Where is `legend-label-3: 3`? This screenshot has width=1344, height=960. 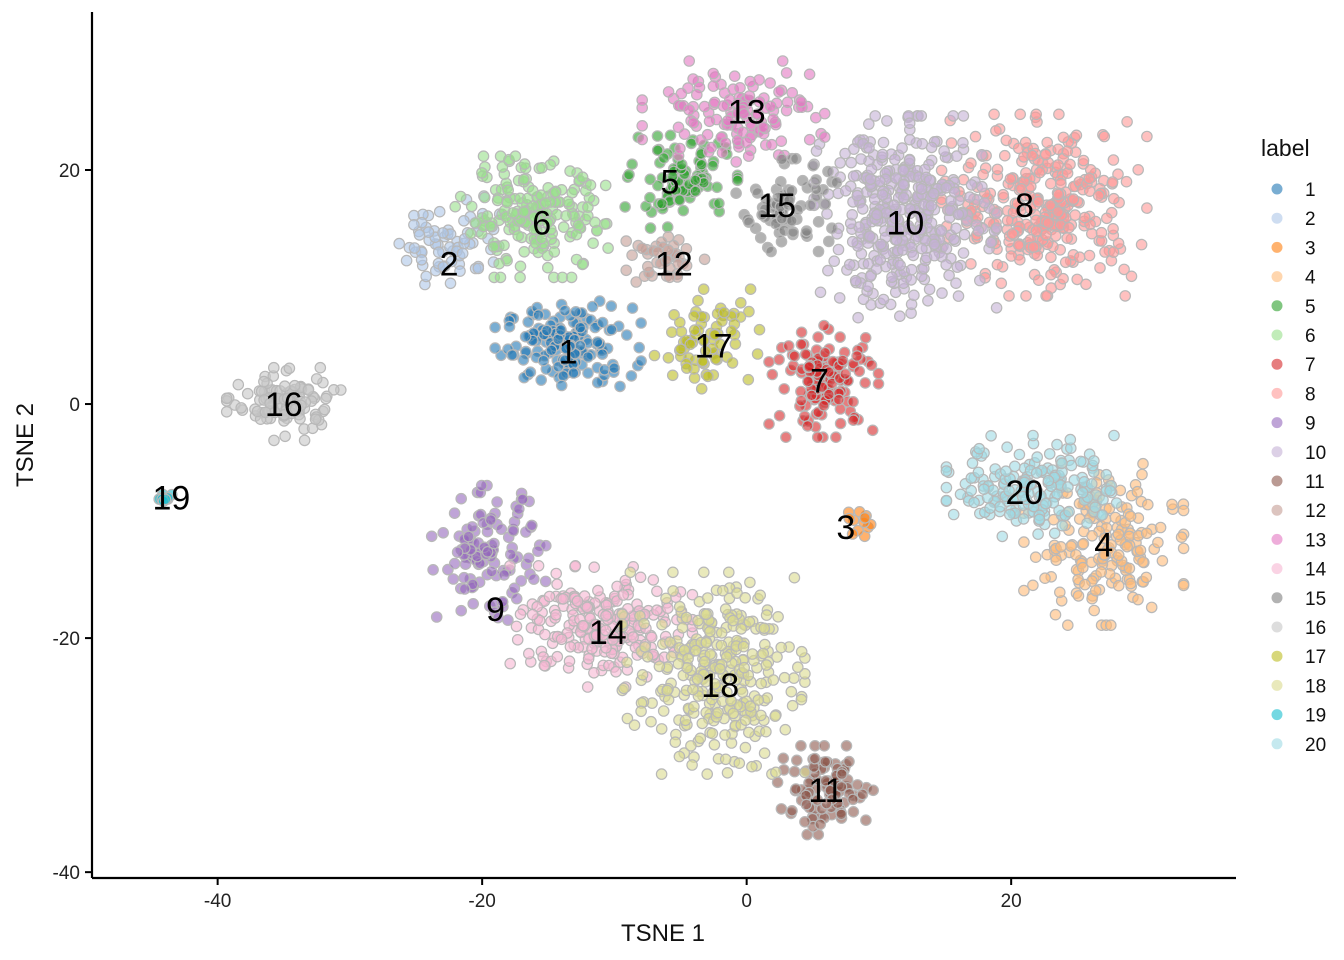
legend-label-3: 3 is located at coordinates (1310, 248).